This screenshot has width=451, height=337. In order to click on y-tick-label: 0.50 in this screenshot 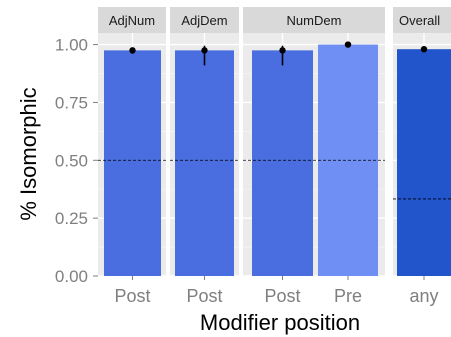, I will do `click(71, 160)`.